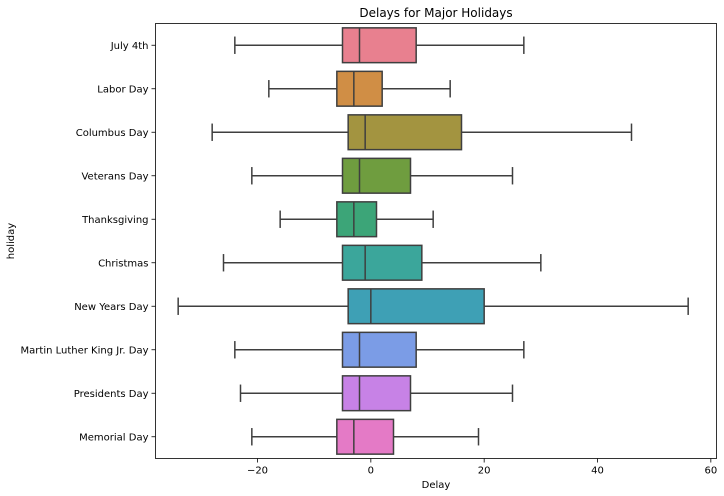  What do you see at coordinates (114, 176) in the screenshot?
I see `y-tick-label: Veterans Day` at bounding box center [114, 176].